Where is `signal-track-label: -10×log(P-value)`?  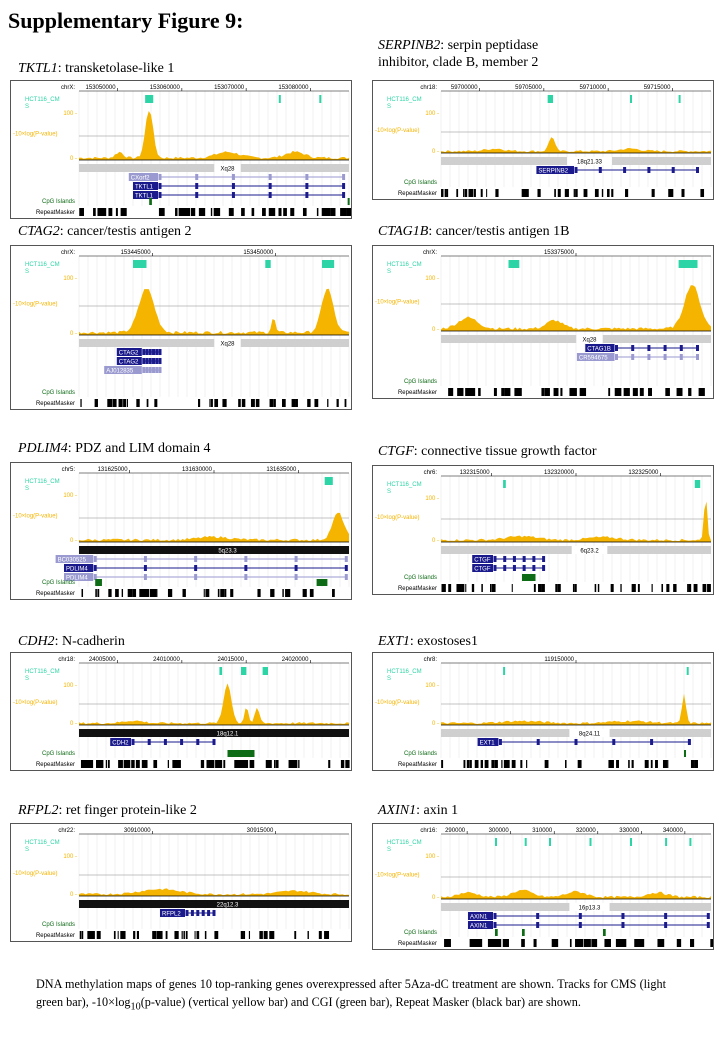 signal-track-label: -10×log(P-value) is located at coordinates (397, 131).